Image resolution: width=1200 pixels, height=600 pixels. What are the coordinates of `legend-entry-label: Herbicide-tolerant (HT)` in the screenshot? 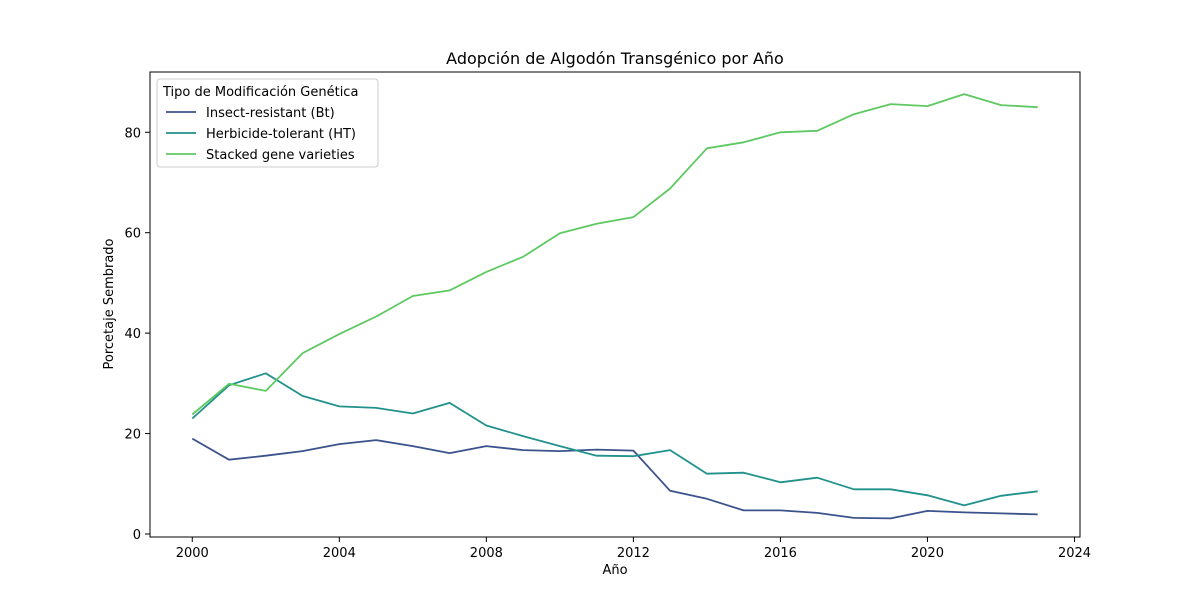 It's located at (281, 134).